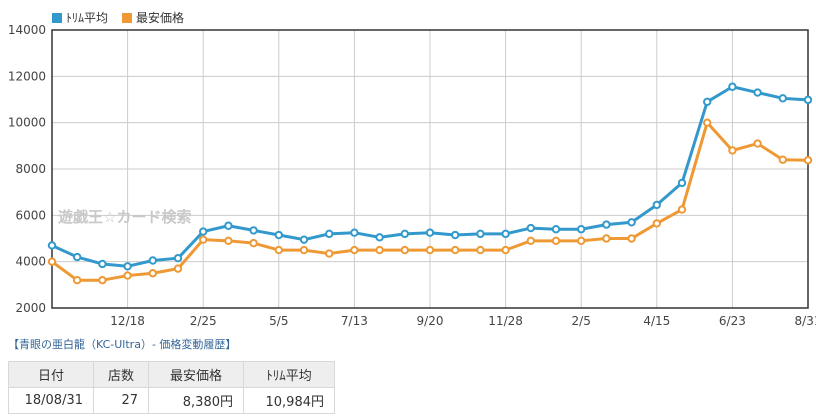  What do you see at coordinates (30, 262) in the screenshot?
I see `y-tick-label: 4000` at bounding box center [30, 262].